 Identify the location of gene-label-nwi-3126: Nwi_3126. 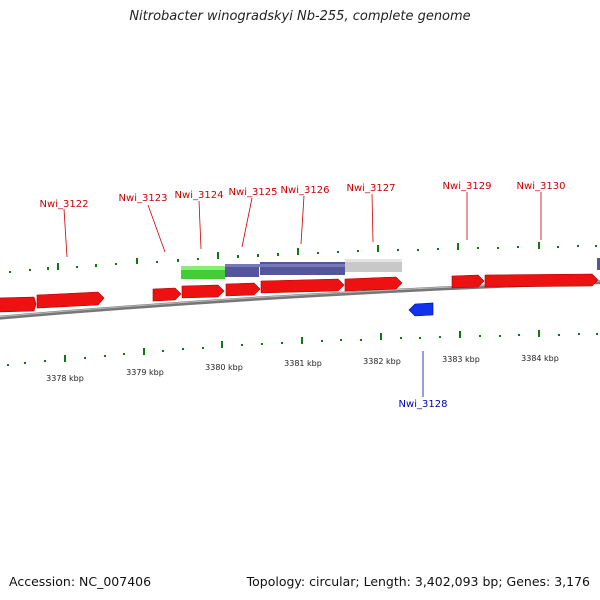
(305, 190).